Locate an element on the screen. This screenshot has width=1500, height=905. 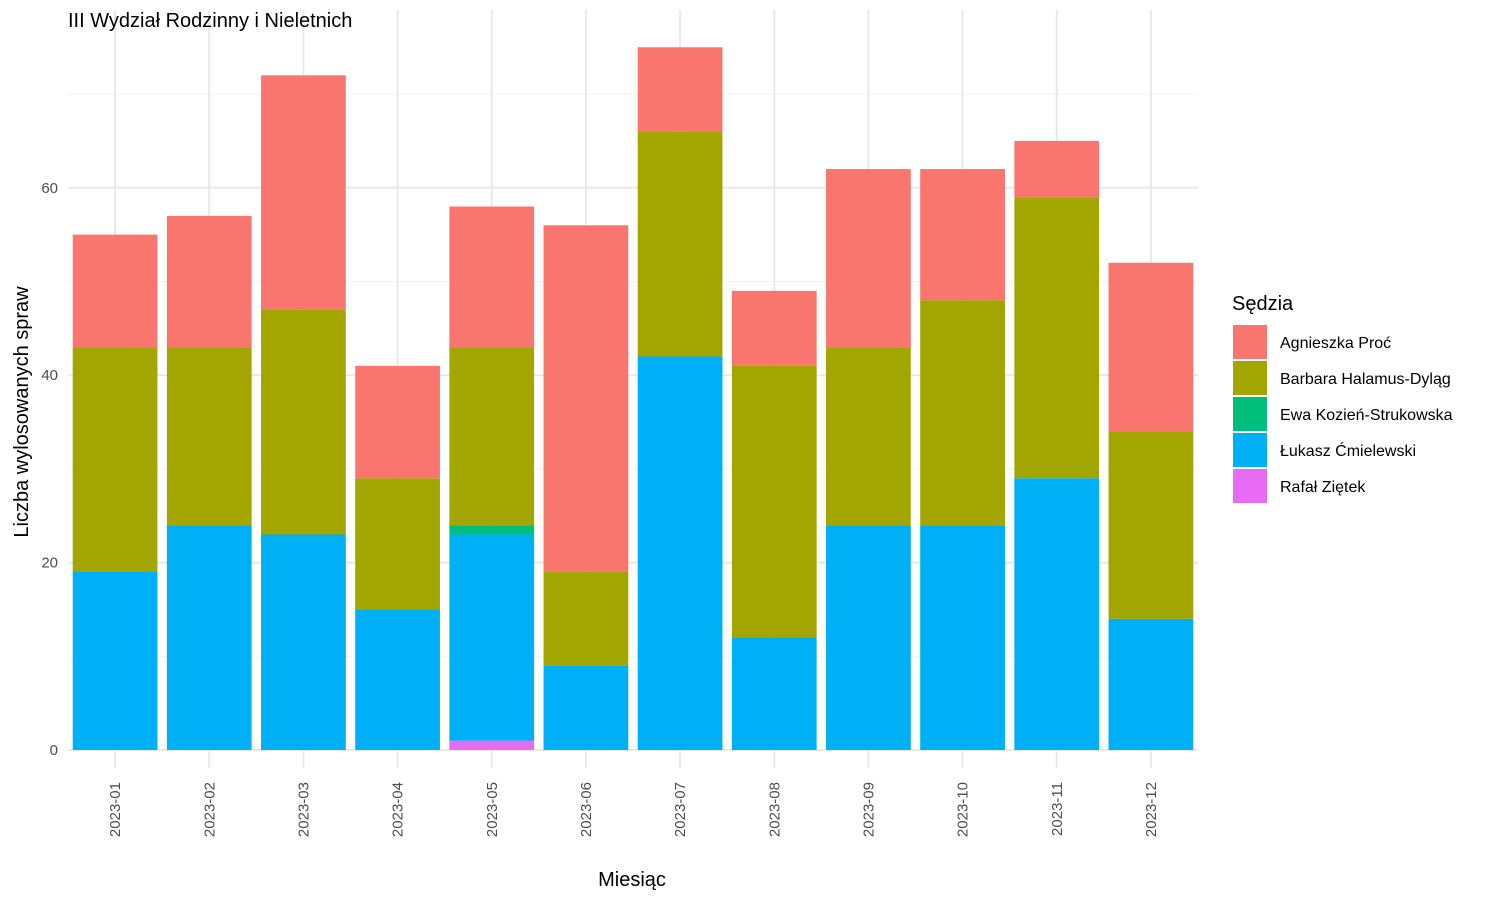
y-tick-label: 40 is located at coordinates (49, 375).